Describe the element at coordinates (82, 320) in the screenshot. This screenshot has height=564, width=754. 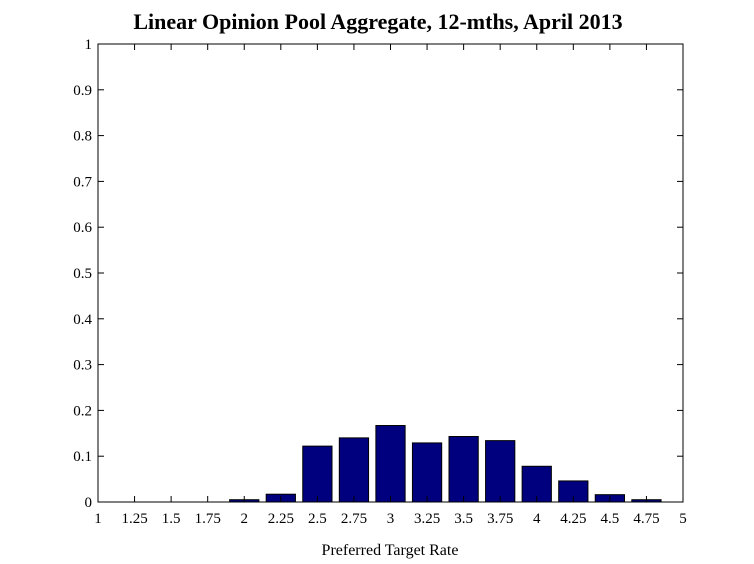
I see `y-tick-label: 0.4` at that location.